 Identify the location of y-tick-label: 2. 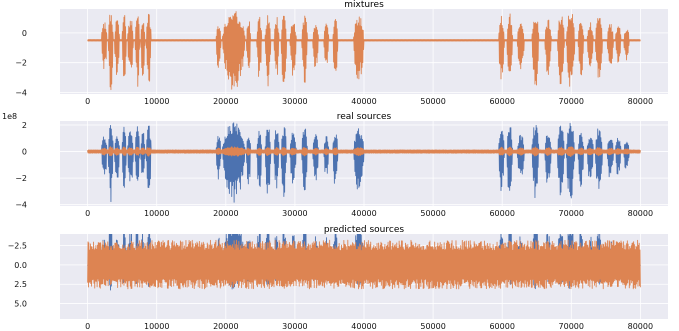
(24, 125).